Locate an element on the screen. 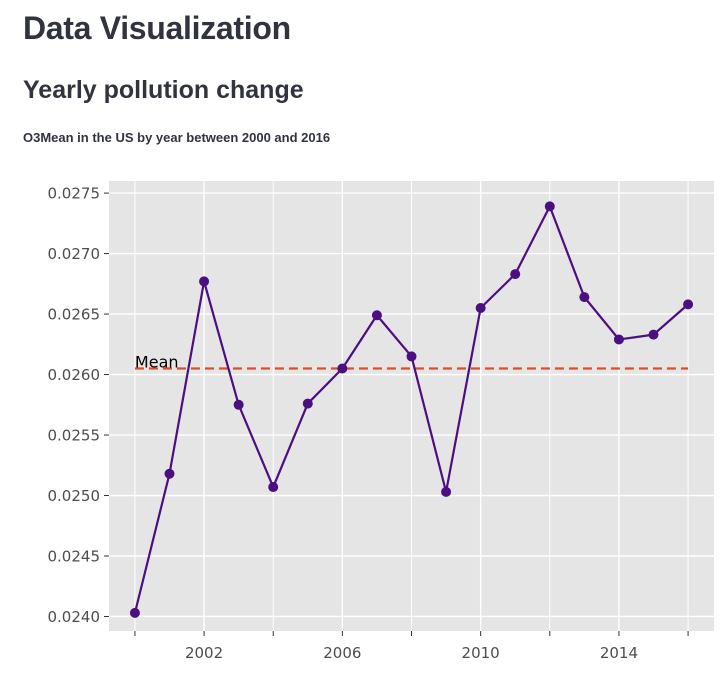  data-point-2008 is located at coordinates (411, 356).